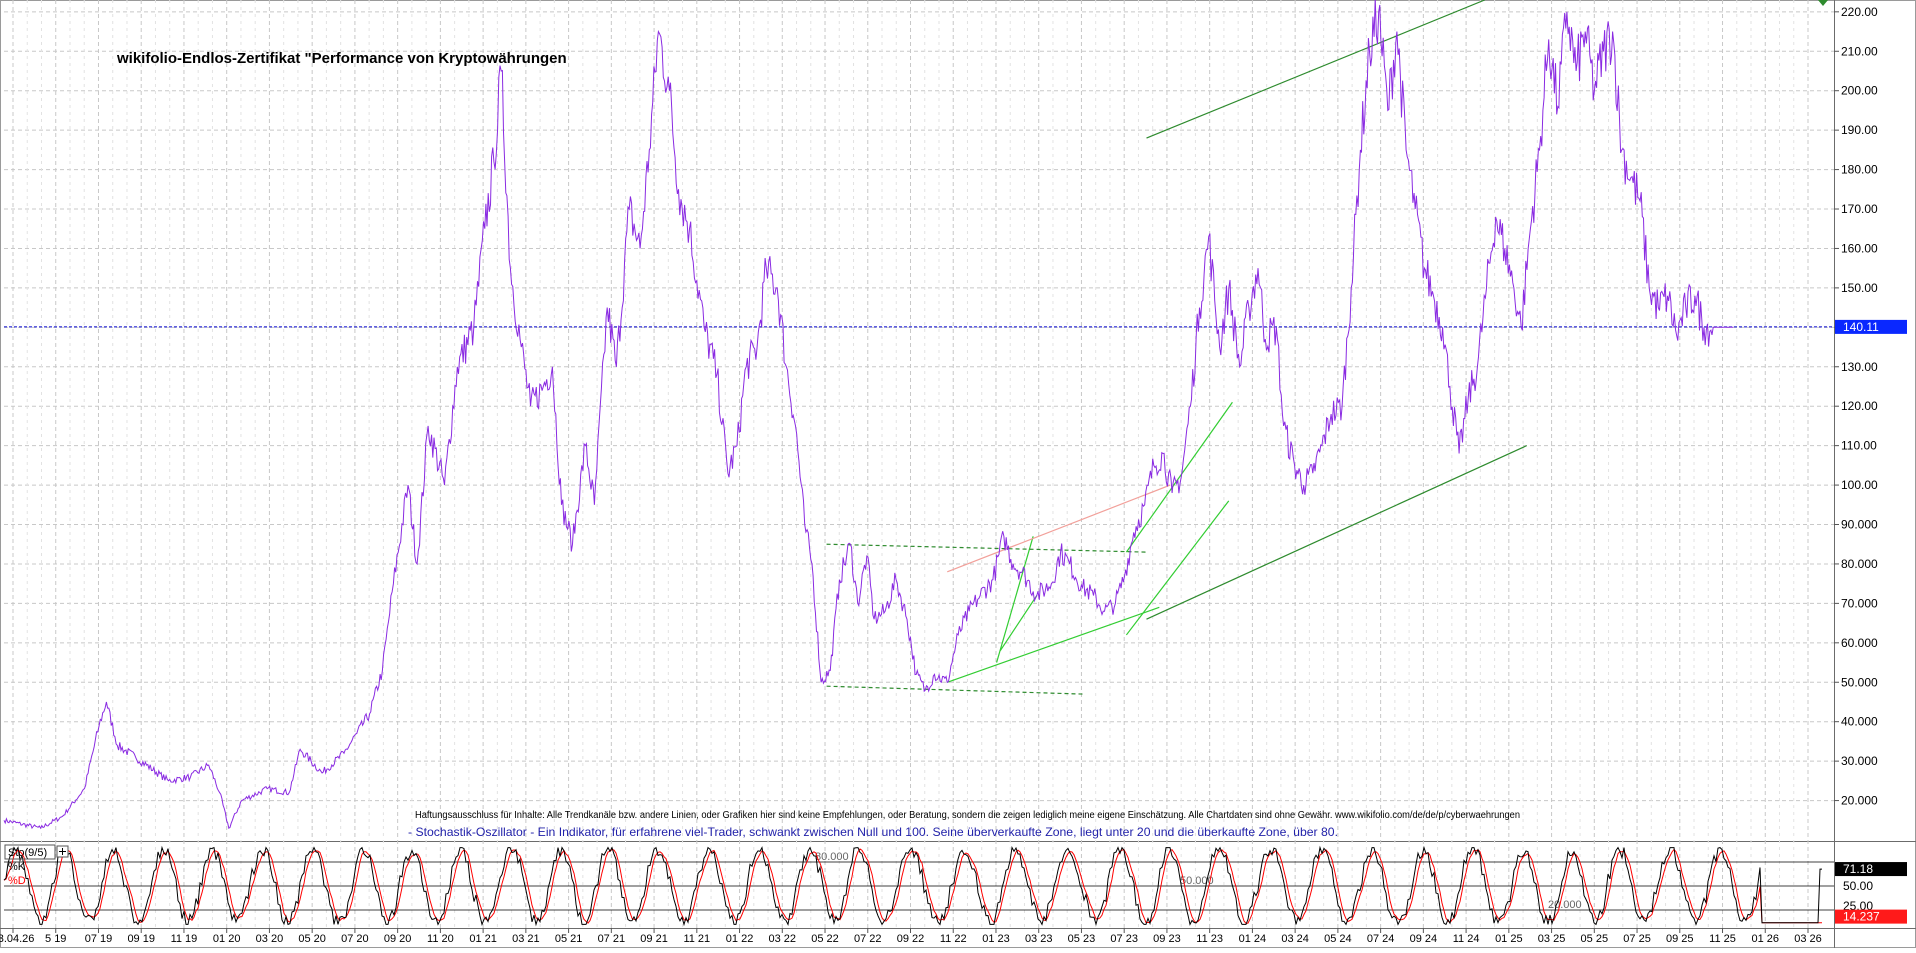 This screenshot has height=953, width=1916. I want to click on y-tick-label: 40.000, so click(1859, 722).